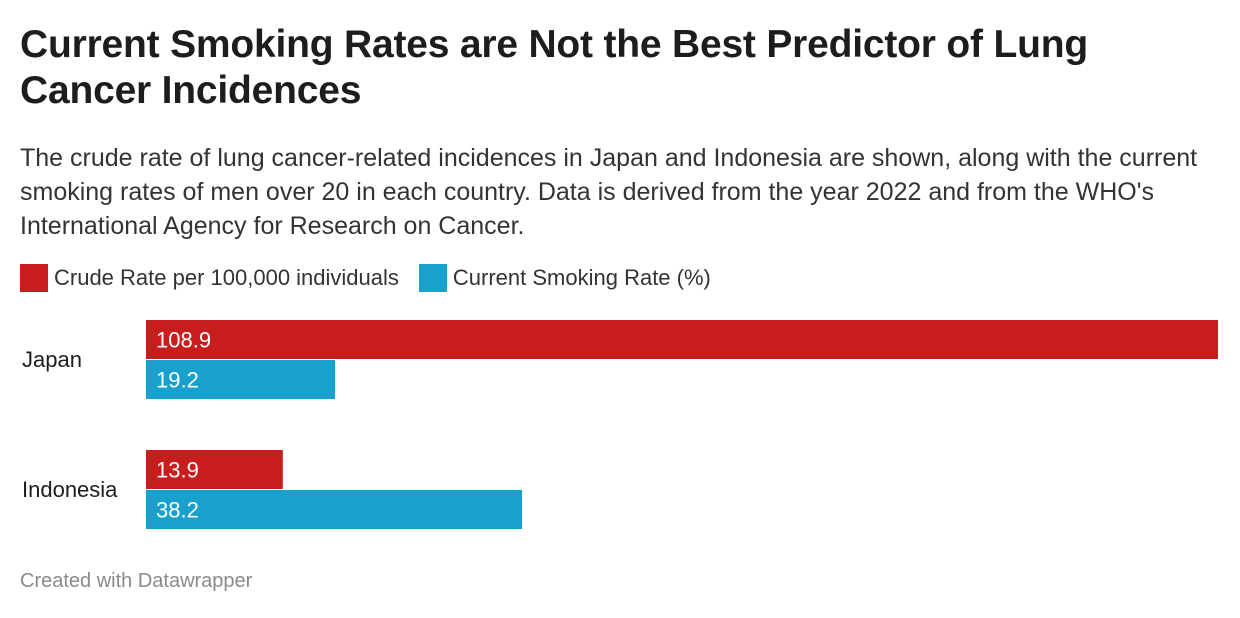 The height and width of the screenshot is (618, 1240). What do you see at coordinates (34, 278) in the screenshot?
I see `legend-swatch-crude-rate` at bounding box center [34, 278].